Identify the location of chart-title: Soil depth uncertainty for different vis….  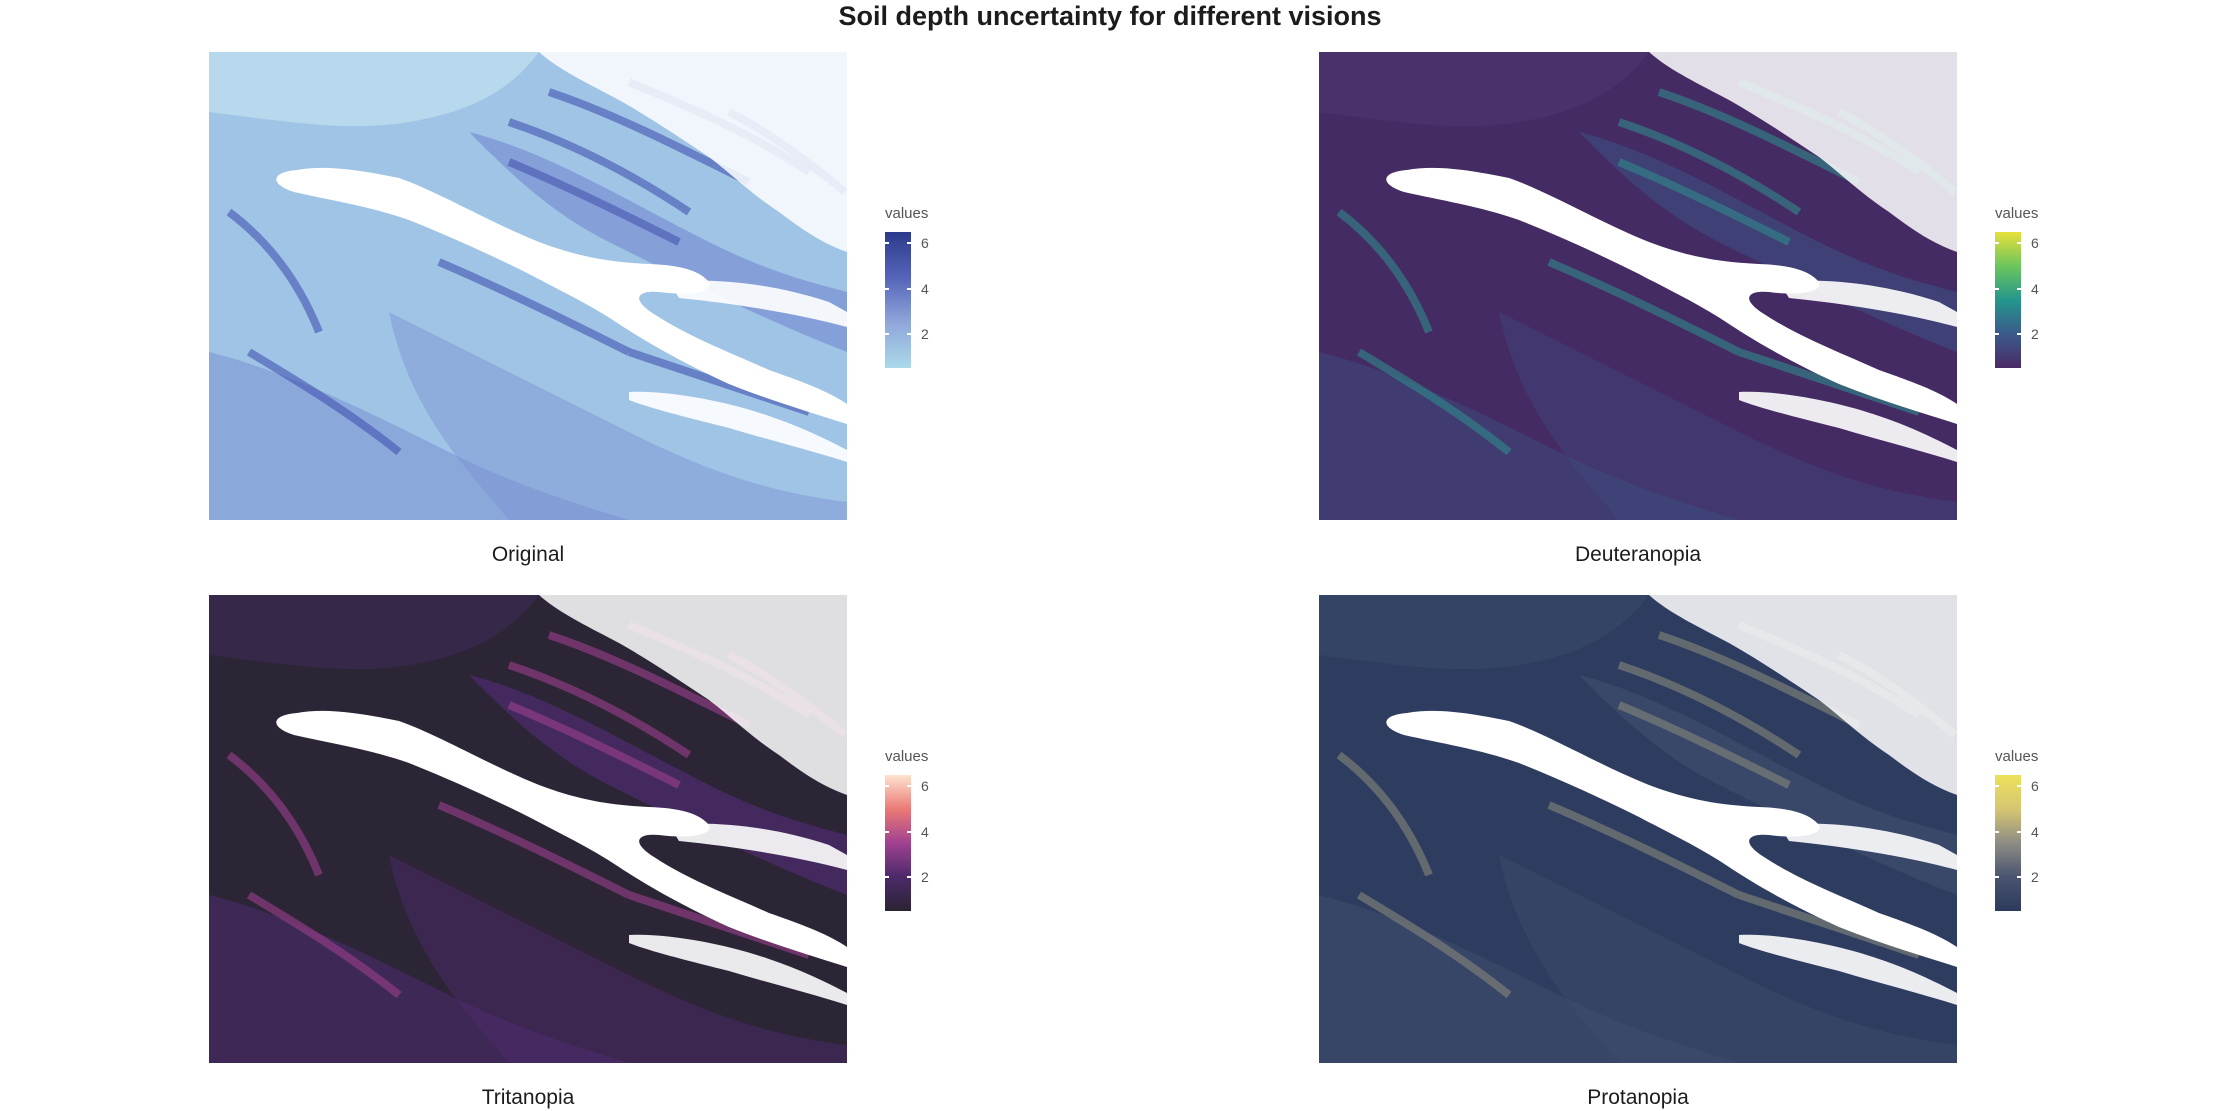
(1110, 16).